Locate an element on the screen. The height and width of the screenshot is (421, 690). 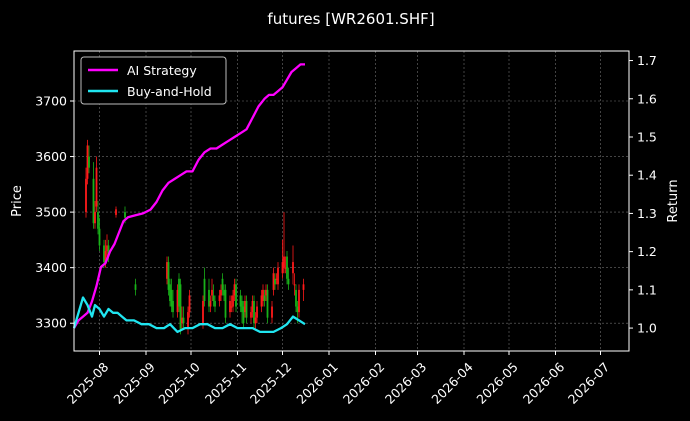
y2-tick-label: 1.2 is located at coordinates (647, 251).